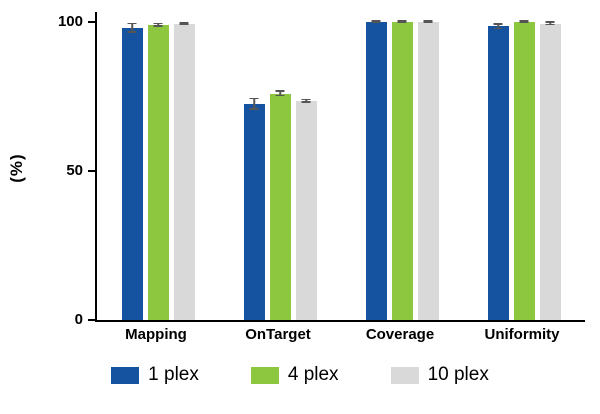 The height and width of the screenshot is (414, 600). What do you see at coordinates (278, 334) in the screenshot?
I see `x-tick-label: OnTarget` at bounding box center [278, 334].